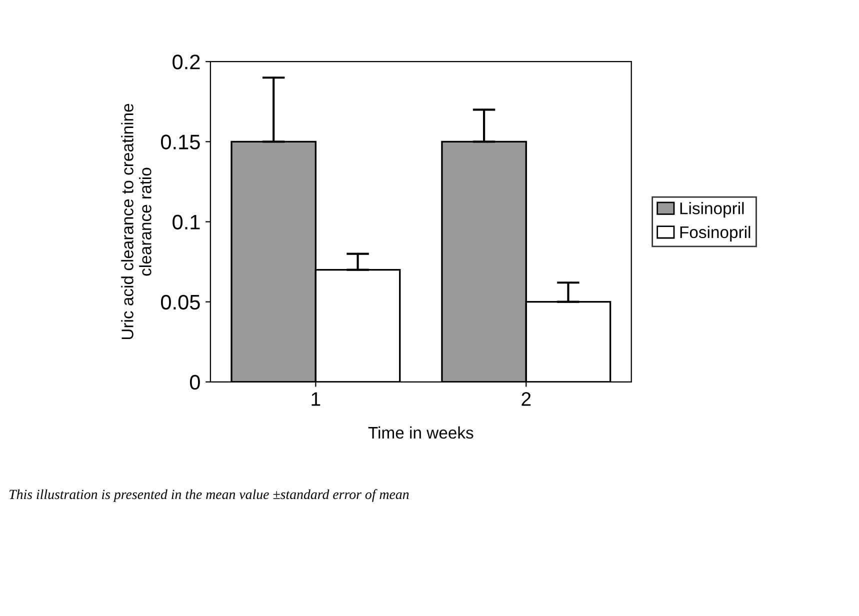 The image size is (859, 616). What do you see at coordinates (316, 399) in the screenshot?
I see `x-tick-label: 1` at bounding box center [316, 399].